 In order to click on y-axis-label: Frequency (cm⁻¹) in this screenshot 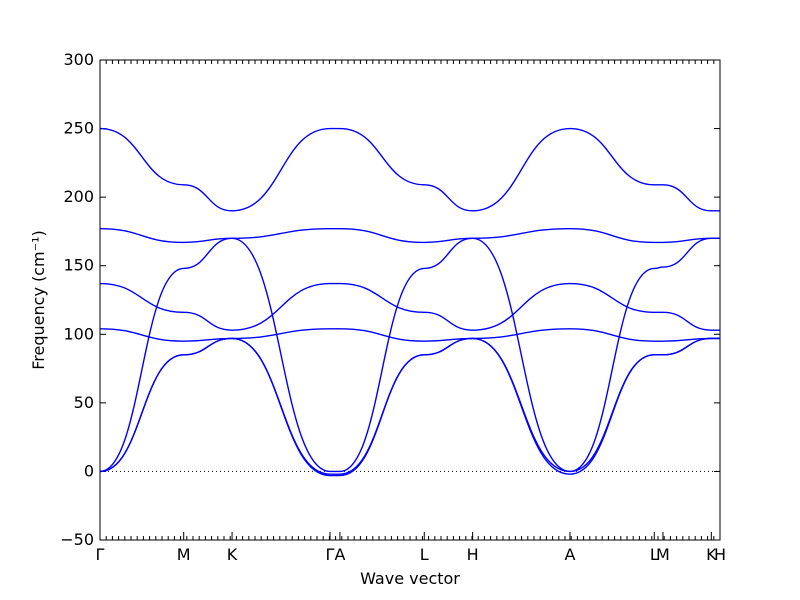, I will do `click(38, 299)`.